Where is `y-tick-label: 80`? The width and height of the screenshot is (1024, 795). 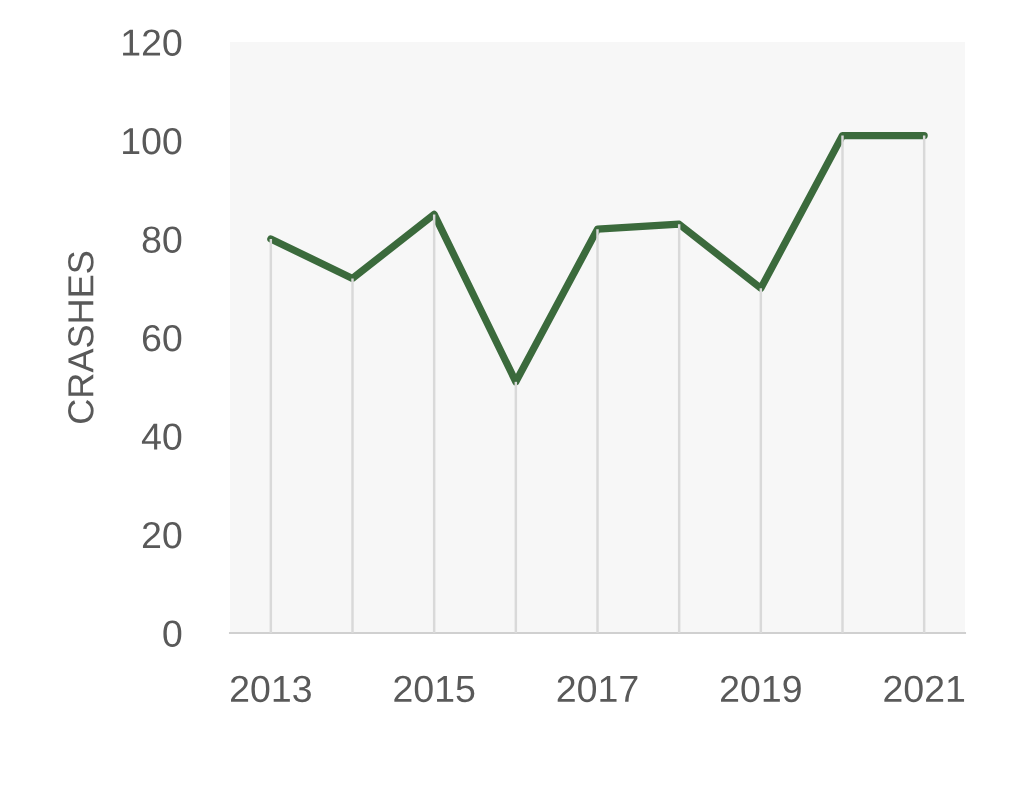 y-tick-label: 80 is located at coordinates (162, 239).